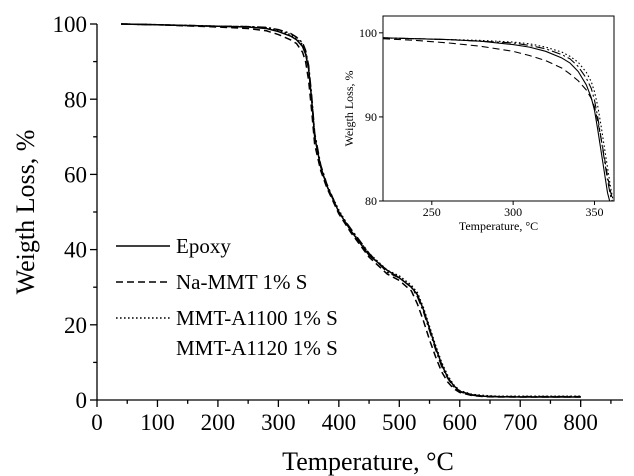  I want to click on main-y-axis-title: Weigth Loss, %, so click(25, 212).